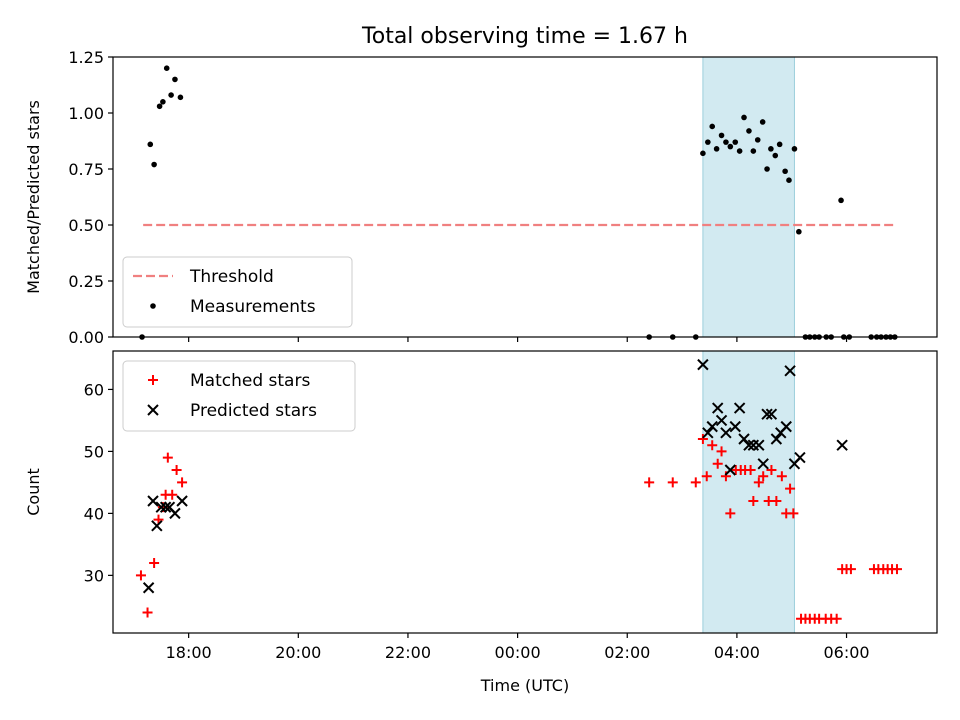 This screenshot has height=720, width=960. What do you see at coordinates (518, 652) in the screenshot?
I see `x-tick-label: 00:00` at bounding box center [518, 652].